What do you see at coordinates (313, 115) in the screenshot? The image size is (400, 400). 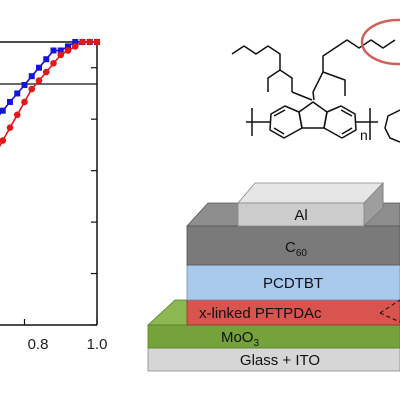 I see `five-membered-ring` at bounding box center [313, 115].